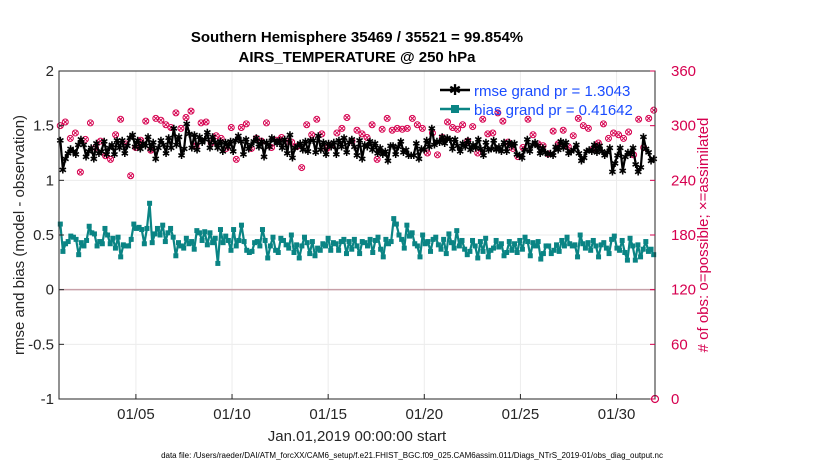 This screenshot has width=830, height=470. I want to click on x-tick-label: 01/25, so click(521, 414).